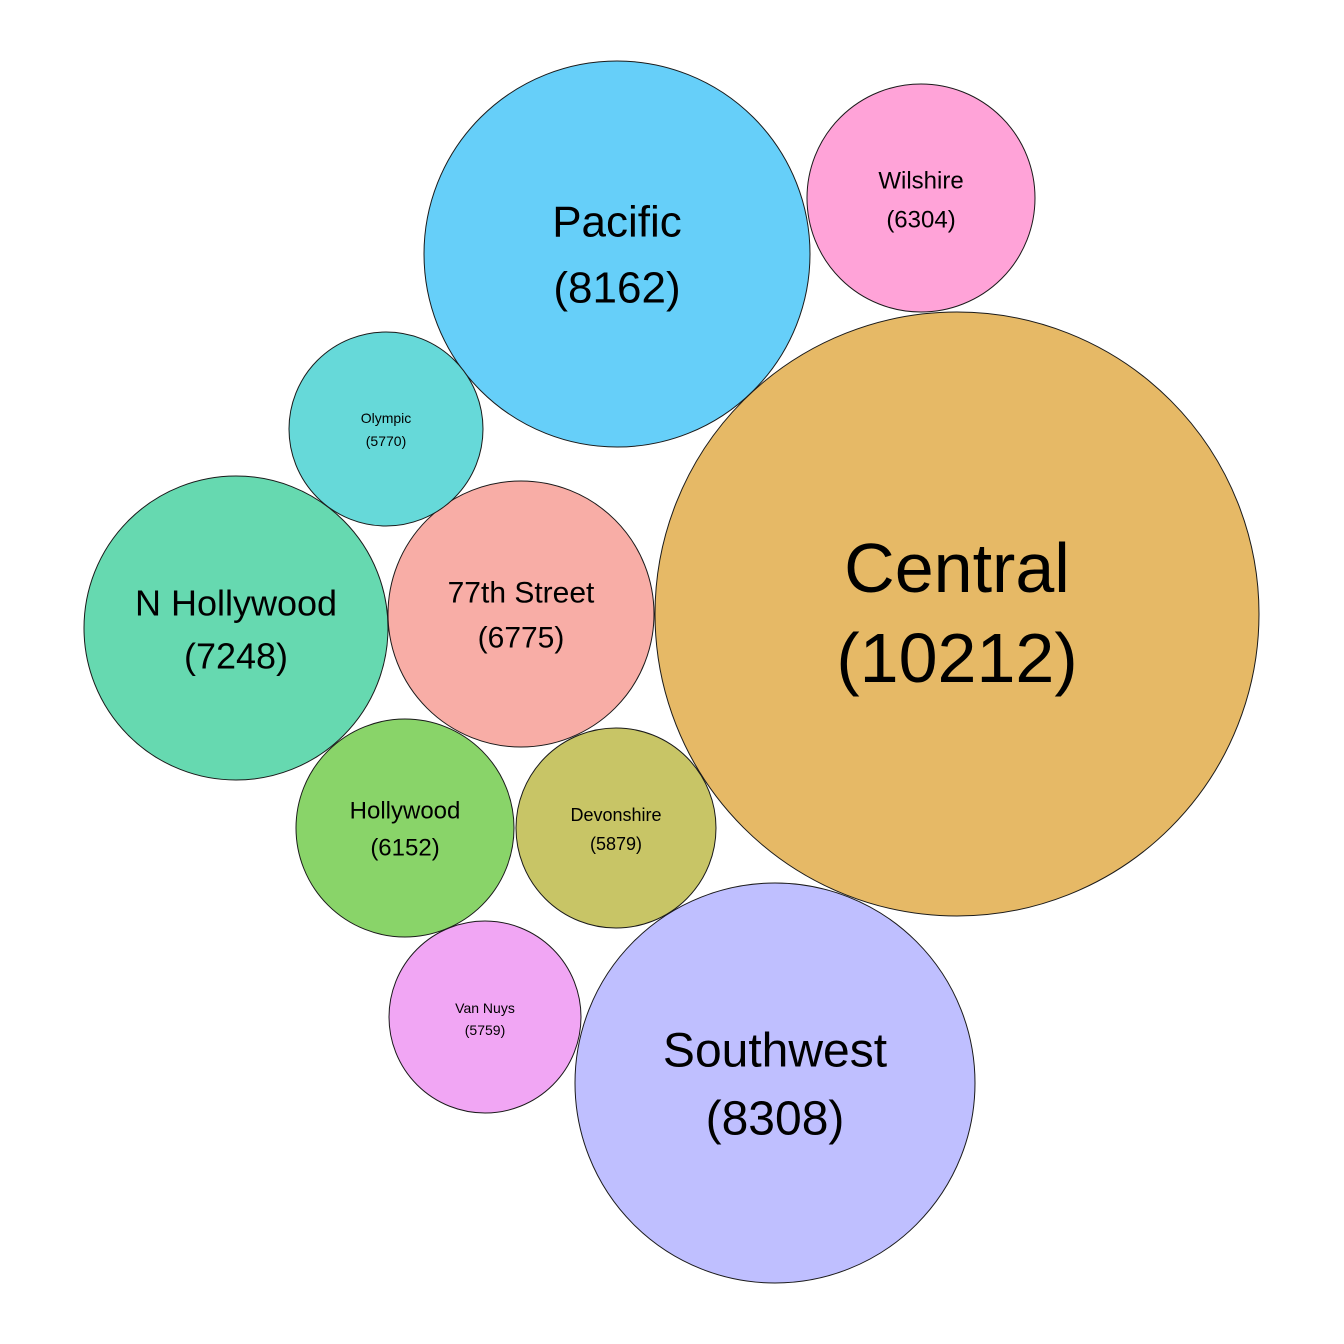  I want to click on bubble-southwest: Southwest (8308), so click(775, 1083).